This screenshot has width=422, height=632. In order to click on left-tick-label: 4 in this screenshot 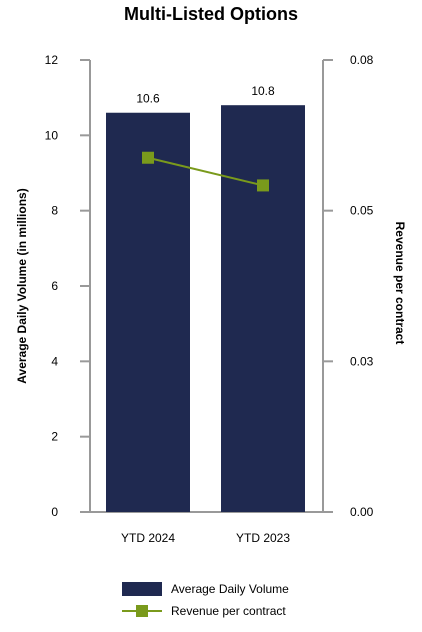, I will do `click(54, 361)`.